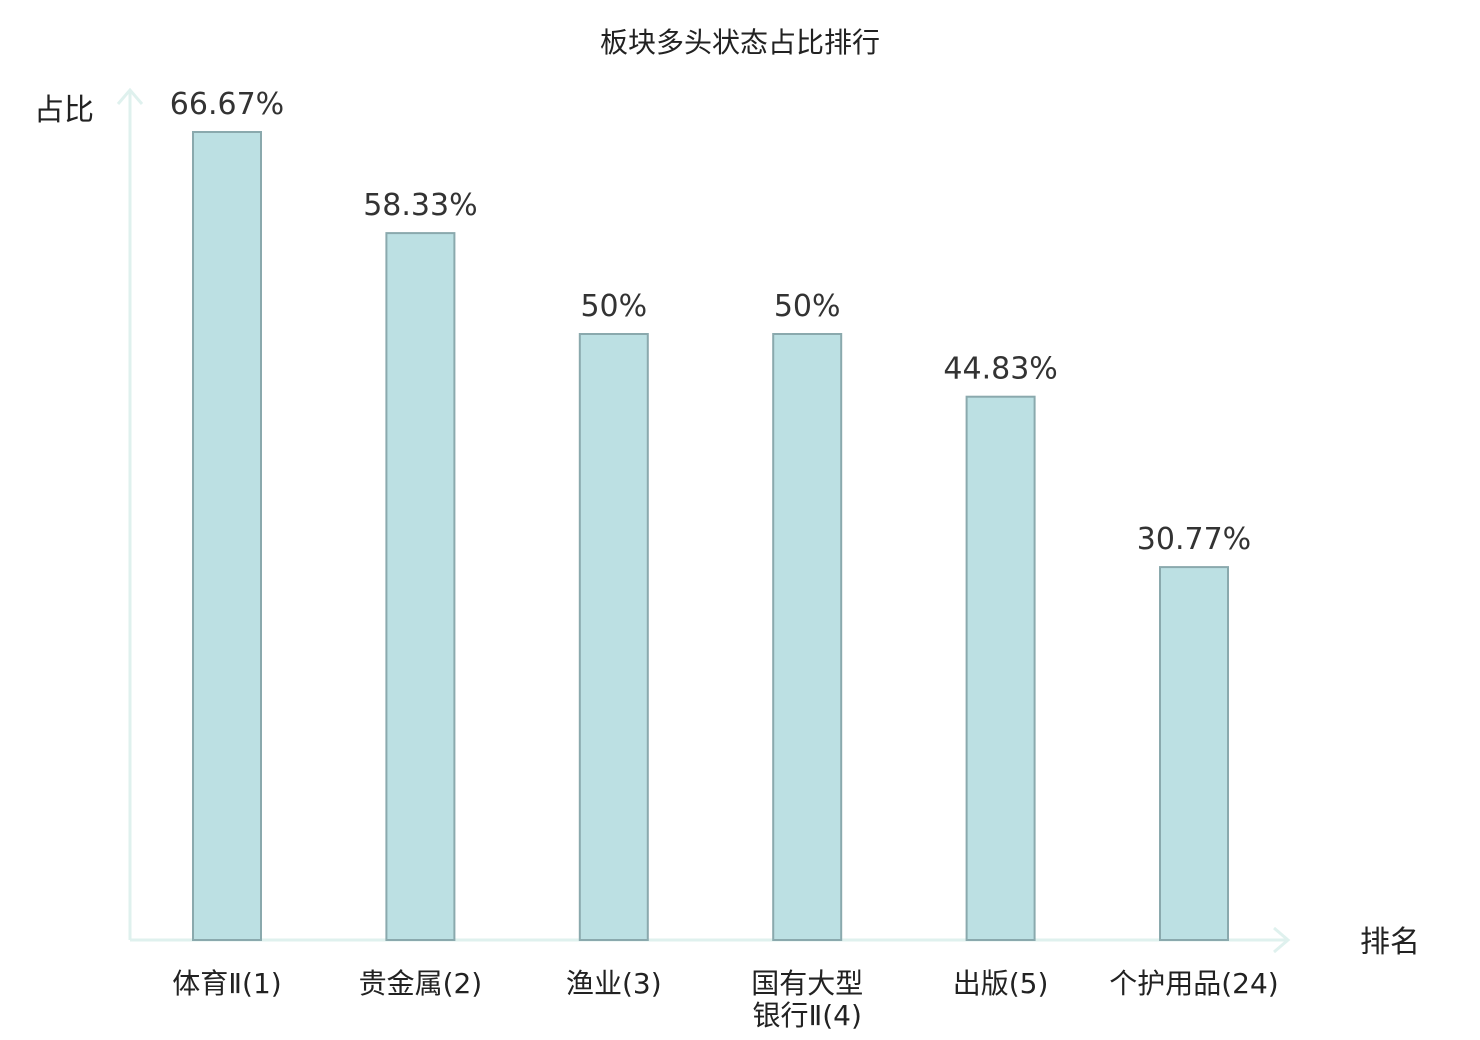 Image resolution: width=1480 pixels, height=1040 pixels. I want to click on bar-value-label: 66.67%, so click(227, 104).